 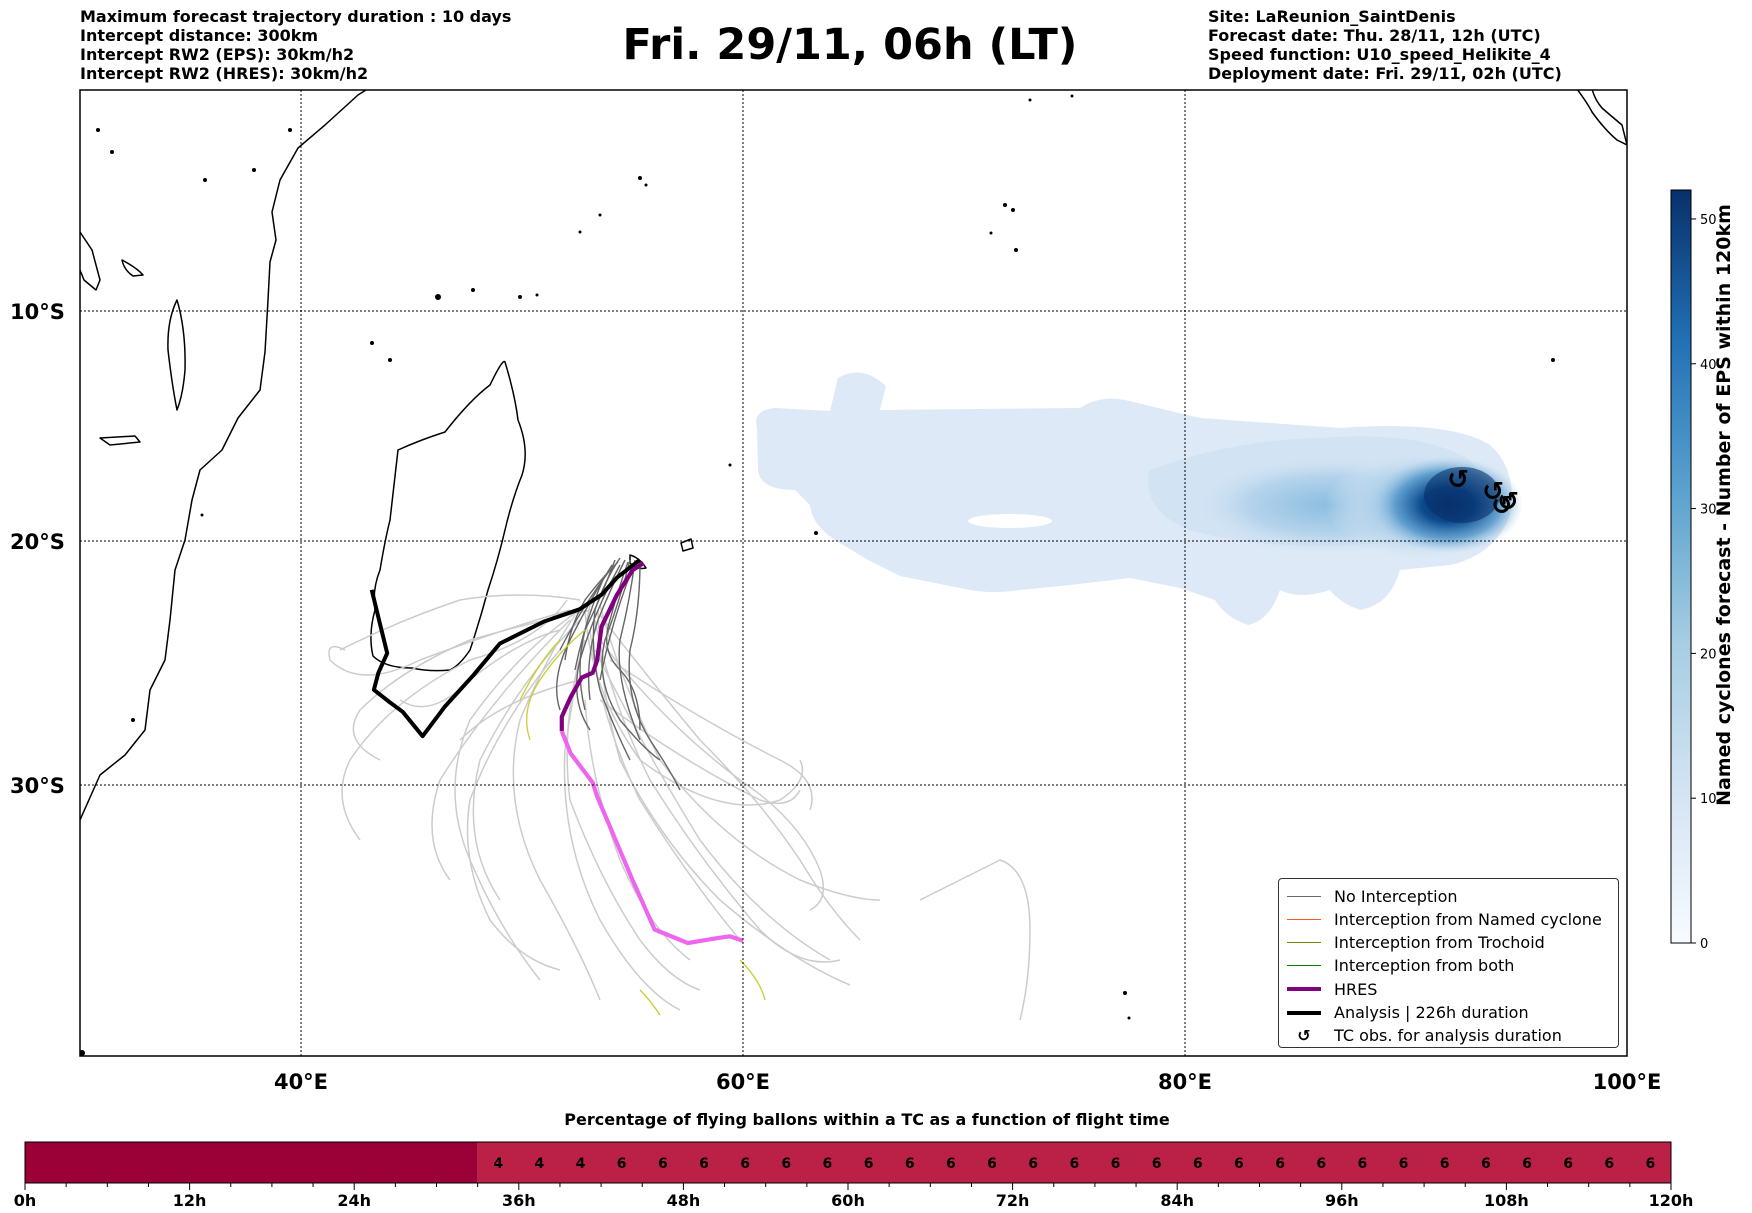 What do you see at coordinates (1448, 1036) in the screenshot?
I see `legend-label: TC obs. for analysis duration` at bounding box center [1448, 1036].